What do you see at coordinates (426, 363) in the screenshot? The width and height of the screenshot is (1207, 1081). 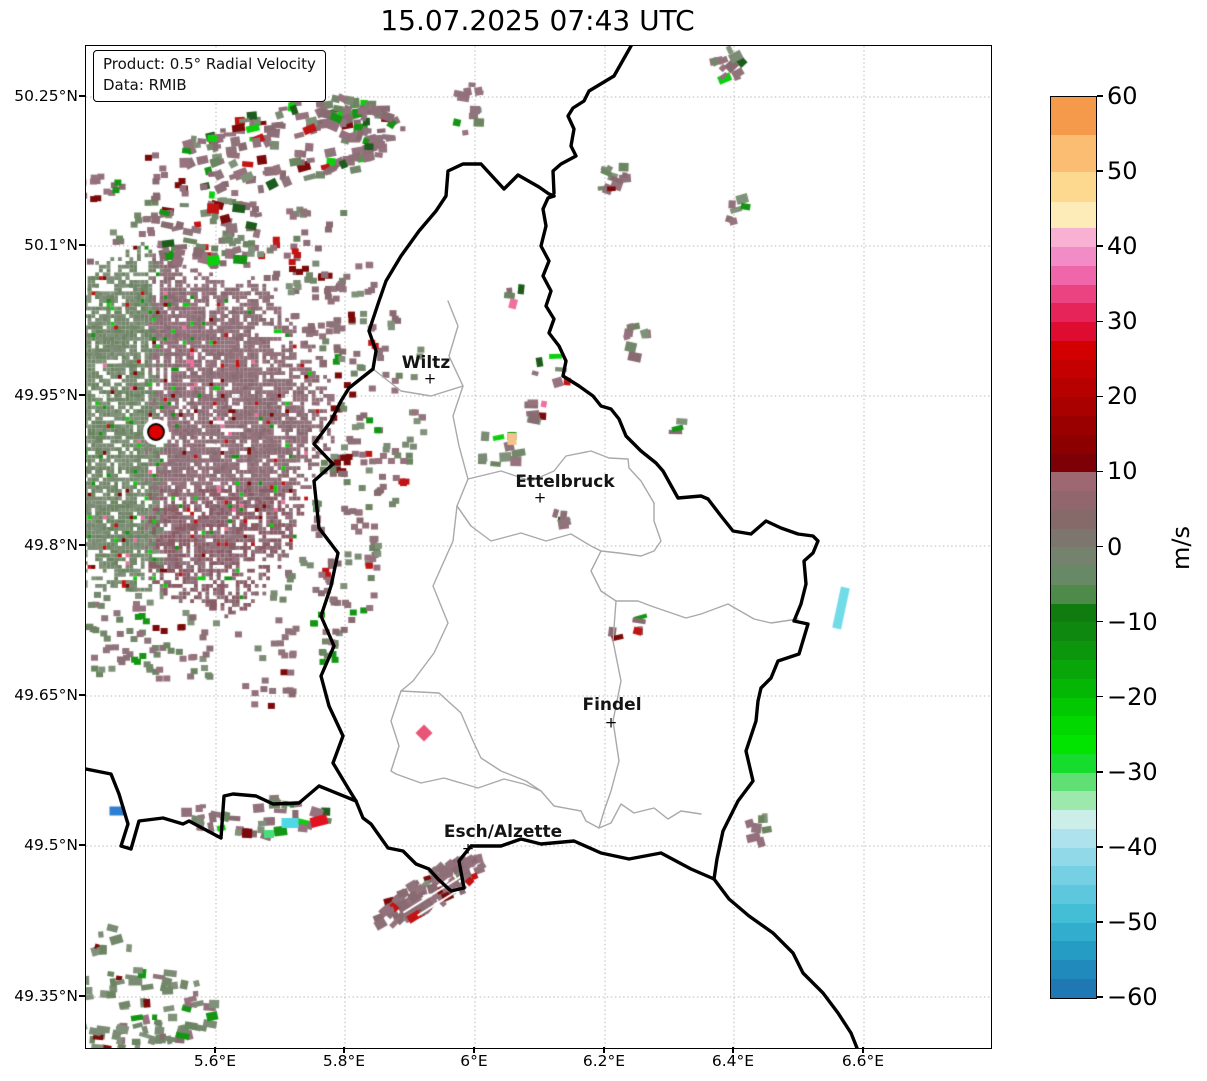 I see `city-label-wiltz: Wiltz` at bounding box center [426, 363].